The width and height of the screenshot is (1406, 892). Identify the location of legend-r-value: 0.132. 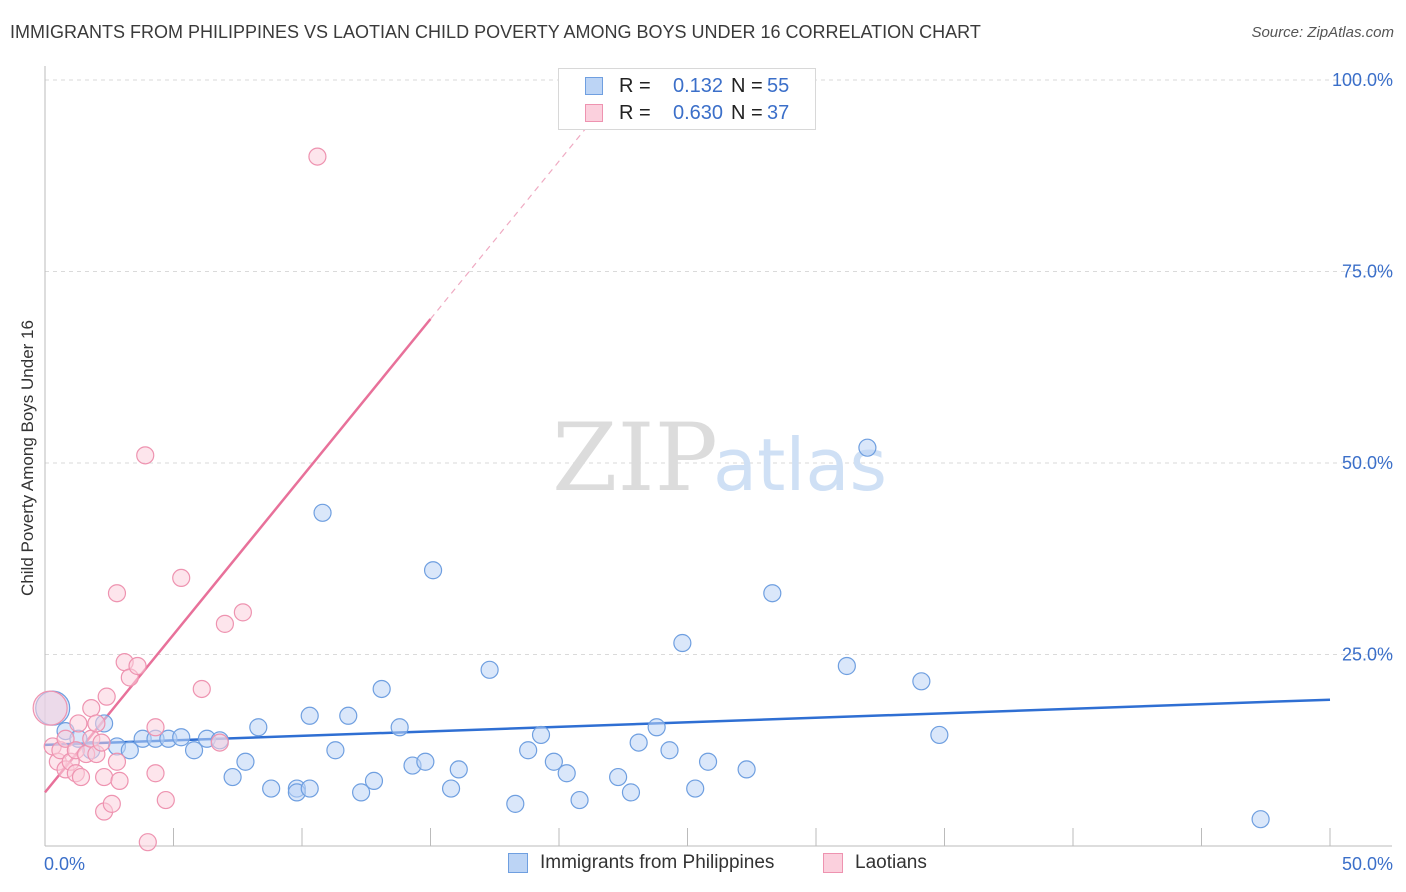
(698, 86).